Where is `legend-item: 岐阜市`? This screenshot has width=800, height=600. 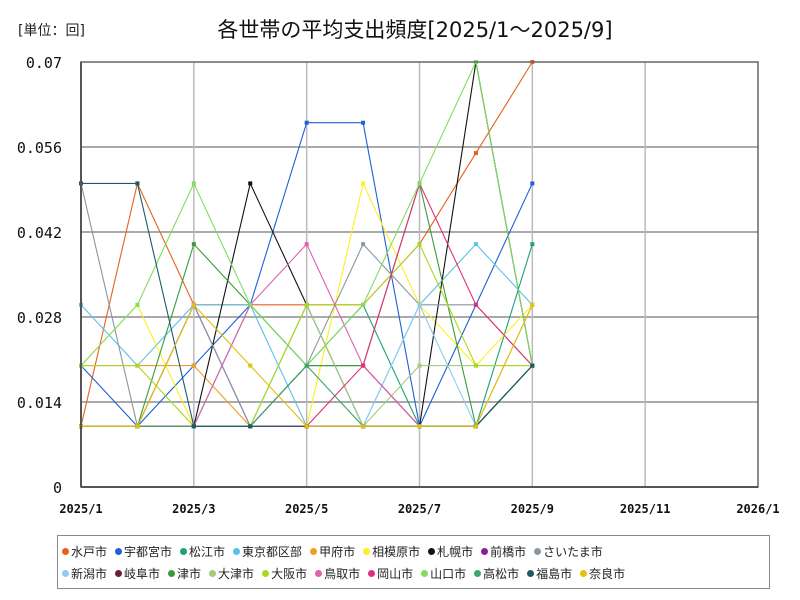
legend-item: 岐阜市 is located at coordinates (137, 573).